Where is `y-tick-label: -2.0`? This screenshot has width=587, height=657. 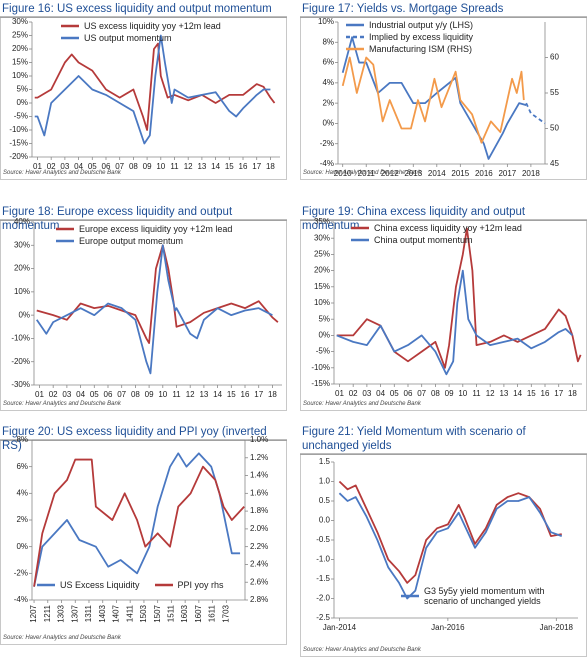 y-tick-label: -2.0 is located at coordinates (323, 598).